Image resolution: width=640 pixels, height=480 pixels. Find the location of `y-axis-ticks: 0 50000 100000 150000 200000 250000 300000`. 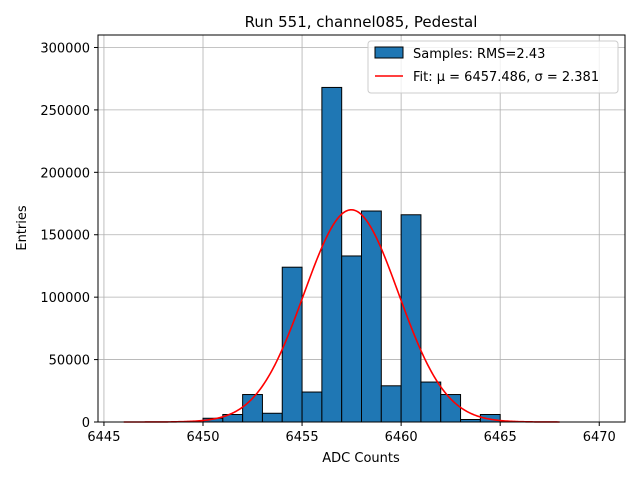

y-axis-ticks: 0 50000 100000 150000 200000 250000 300000 is located at coordinates (69, 236).